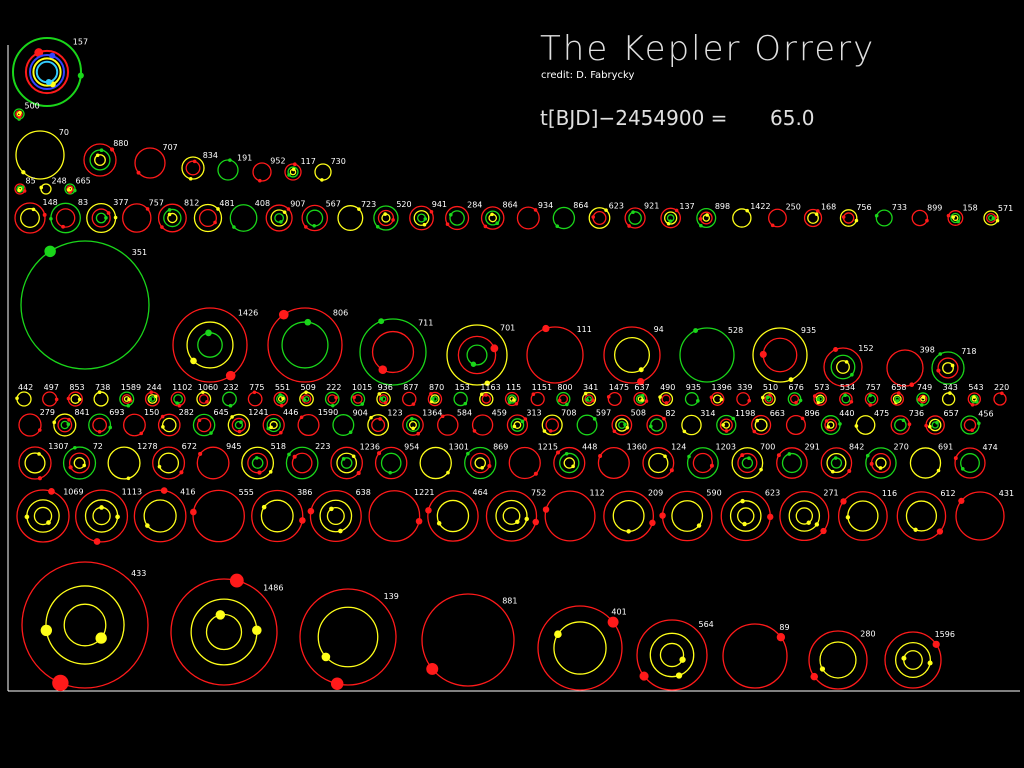 The width and height of the screenshot is (1024, 768). I want to click on planet-system: 657, so click(941, 422).